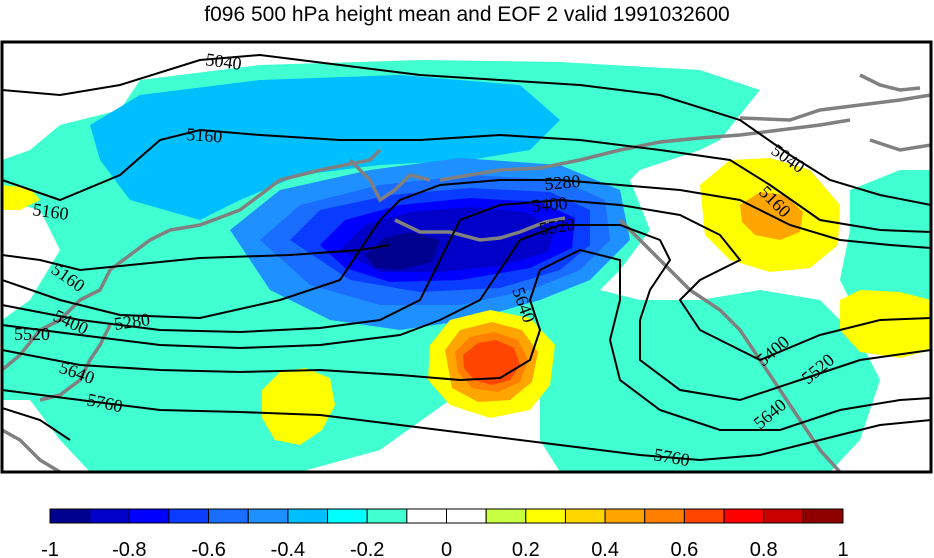  I want to click on colorbar-tick-label: 0.8, so click(764, 548).